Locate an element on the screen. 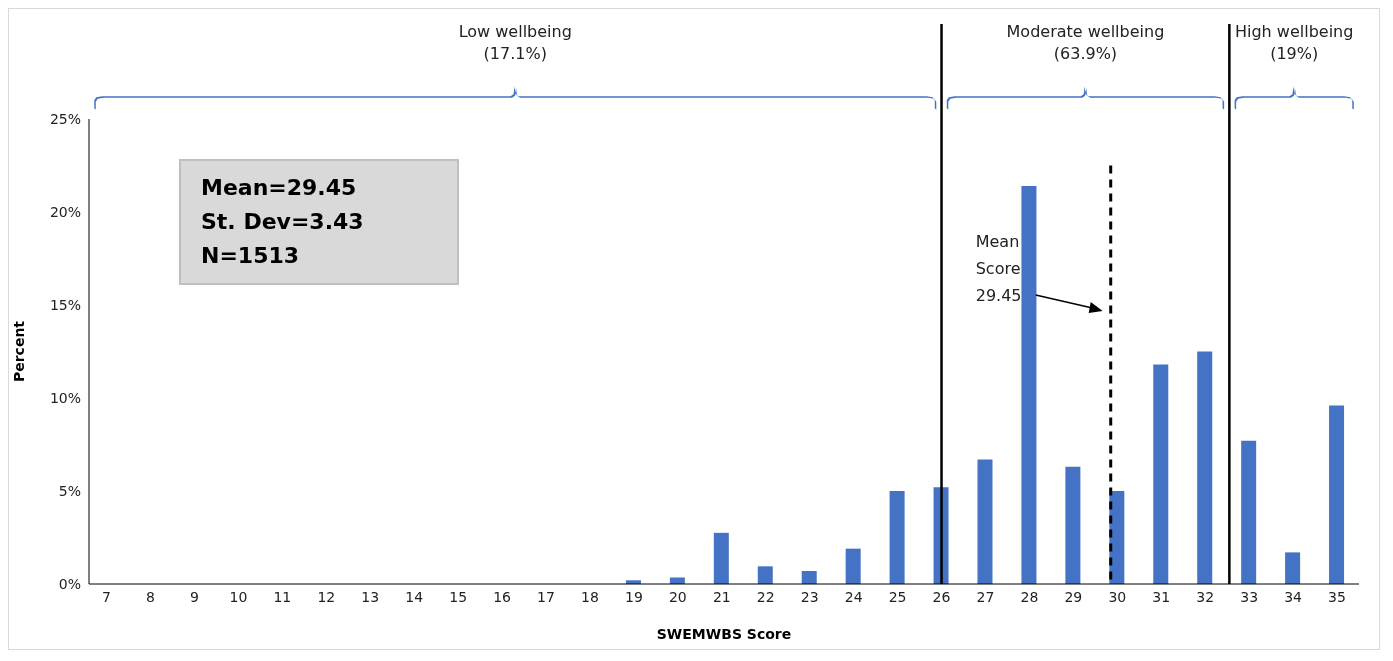 The height and width of the screenshot is (661, 1393). x-tick-label: 33 is located at coordinates (1249, 596).